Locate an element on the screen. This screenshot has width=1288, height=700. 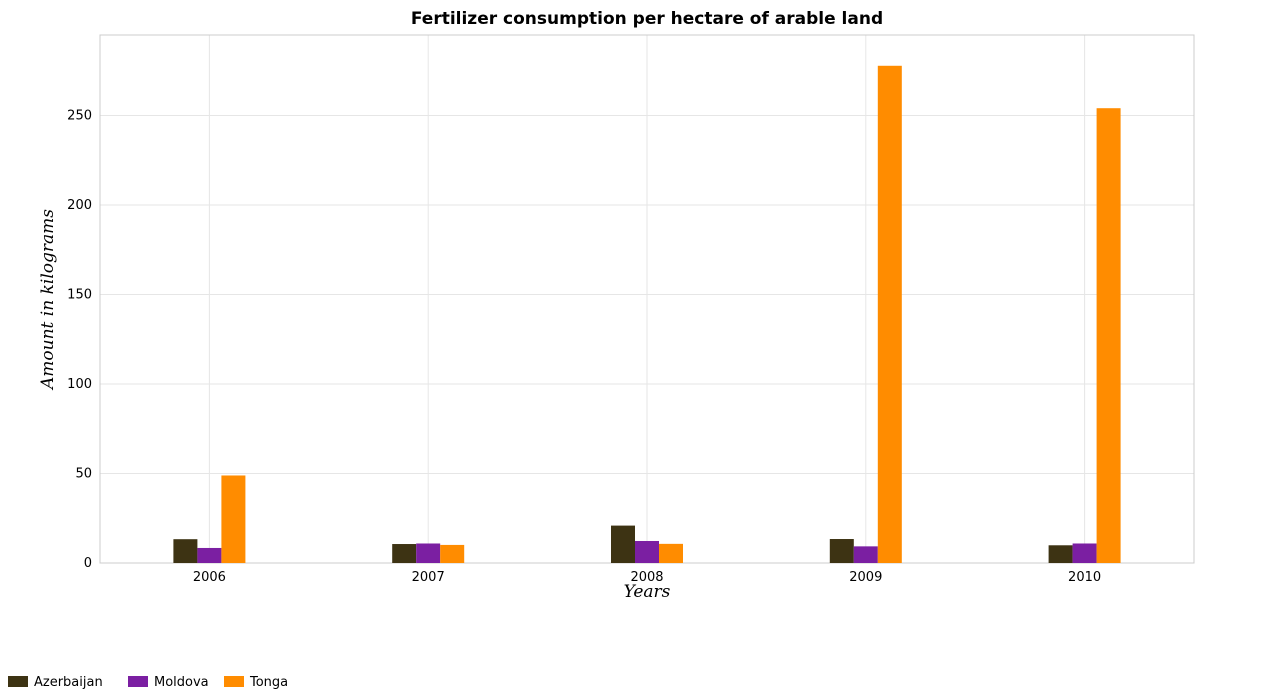
bar-moldova-2009 is located at coordinates (865, 554).